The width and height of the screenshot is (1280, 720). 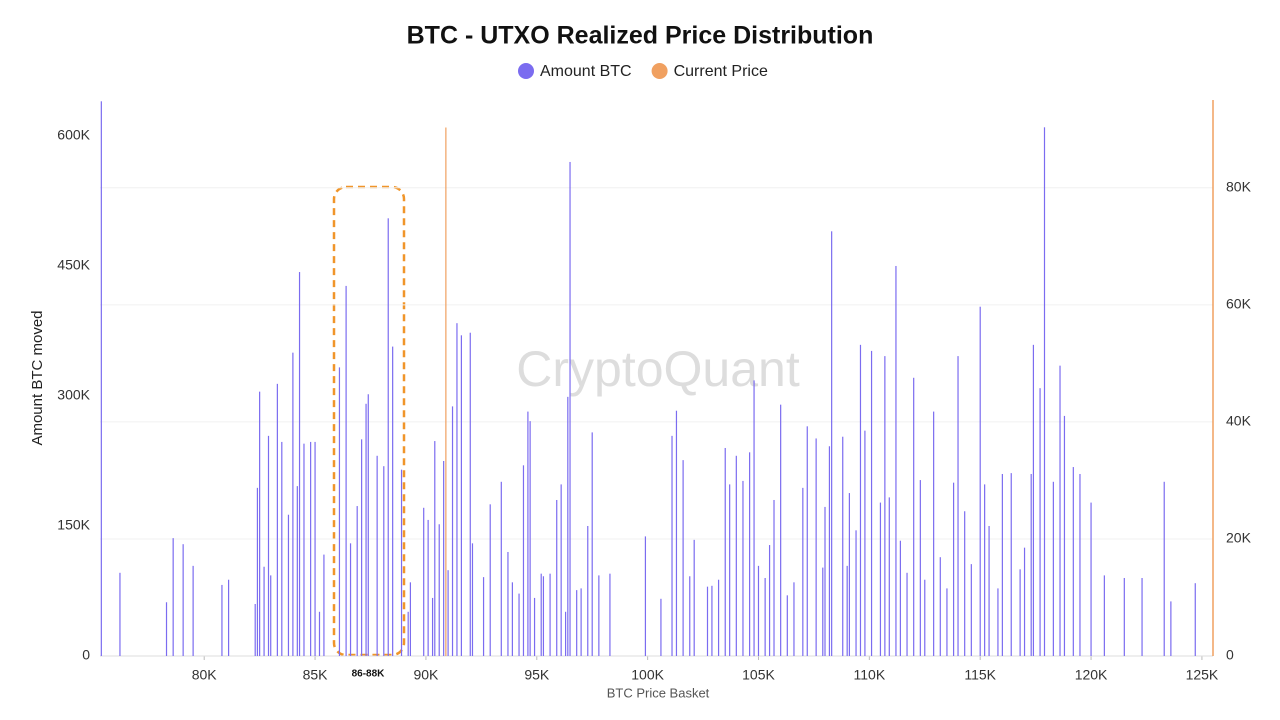 What do you see at coordinates (369, 421) in the screenshot?
I see `highlight-box` at bounding box center [369, 421].